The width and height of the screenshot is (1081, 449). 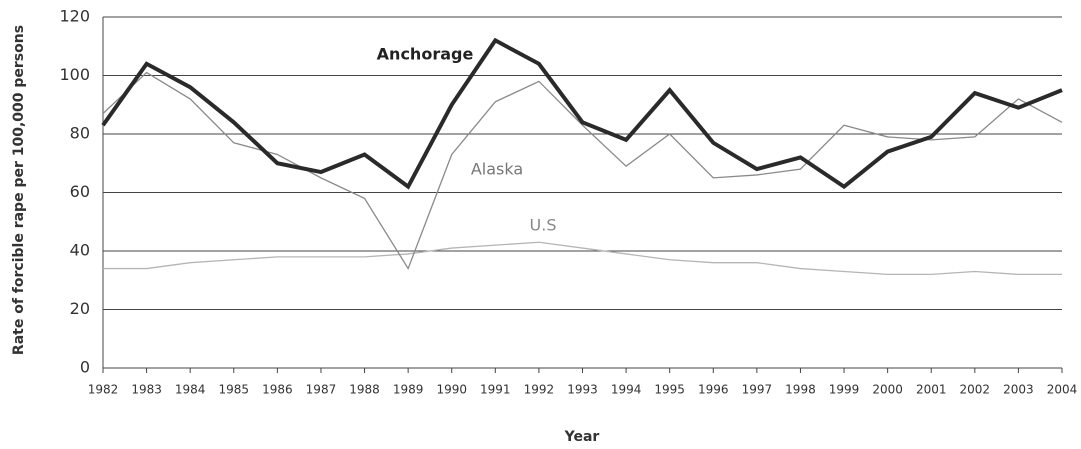 What do you see at coordinates (887, 390) in the screenshot?
I see `x-tick-label: 2000` at bounding box center [887, 390].